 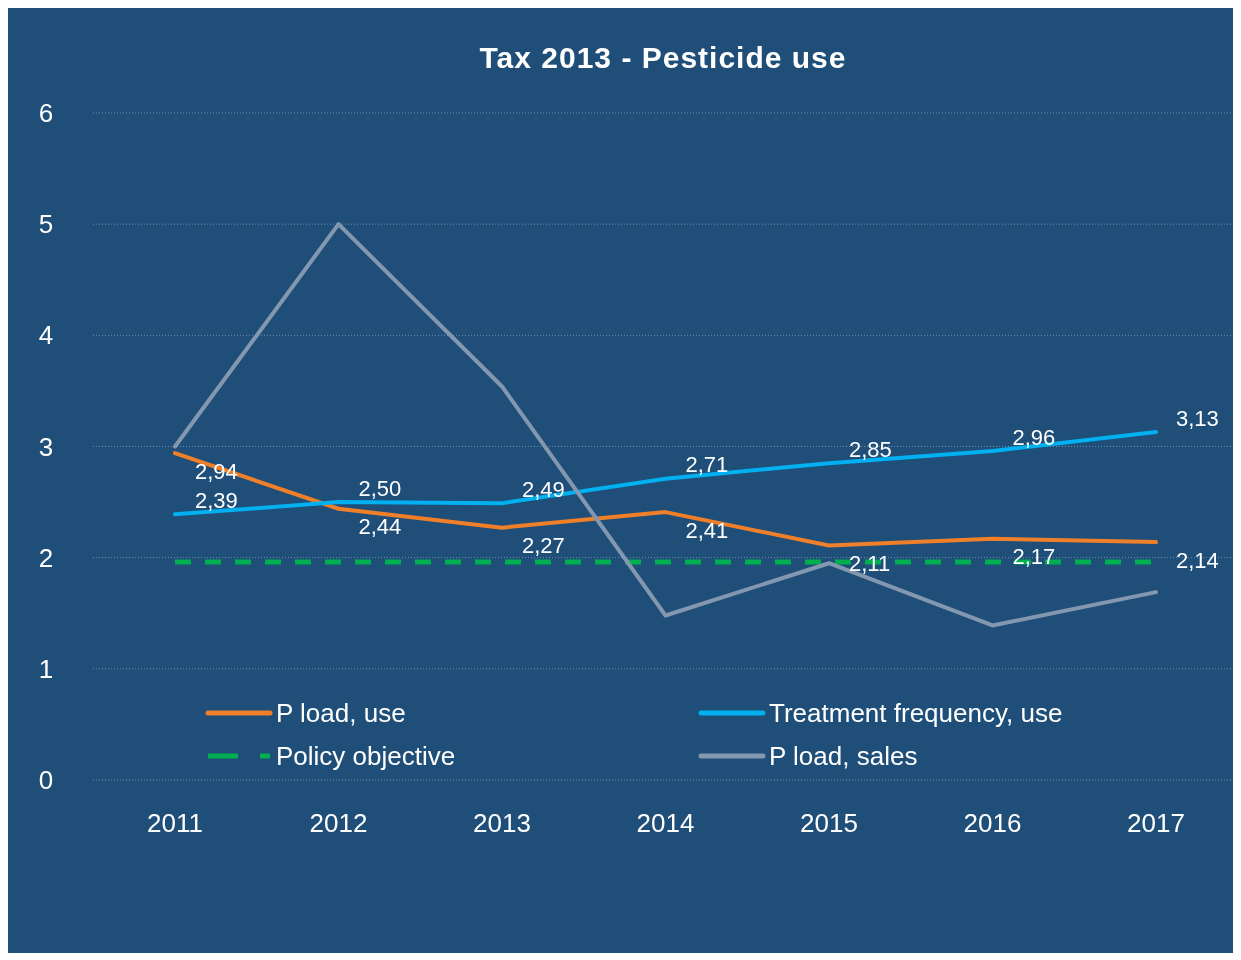 What do you see at coordinates (916, 713) in the screenshot?
I see `legend-label: Treatment frequency, use` at bounding box center [916, 713].